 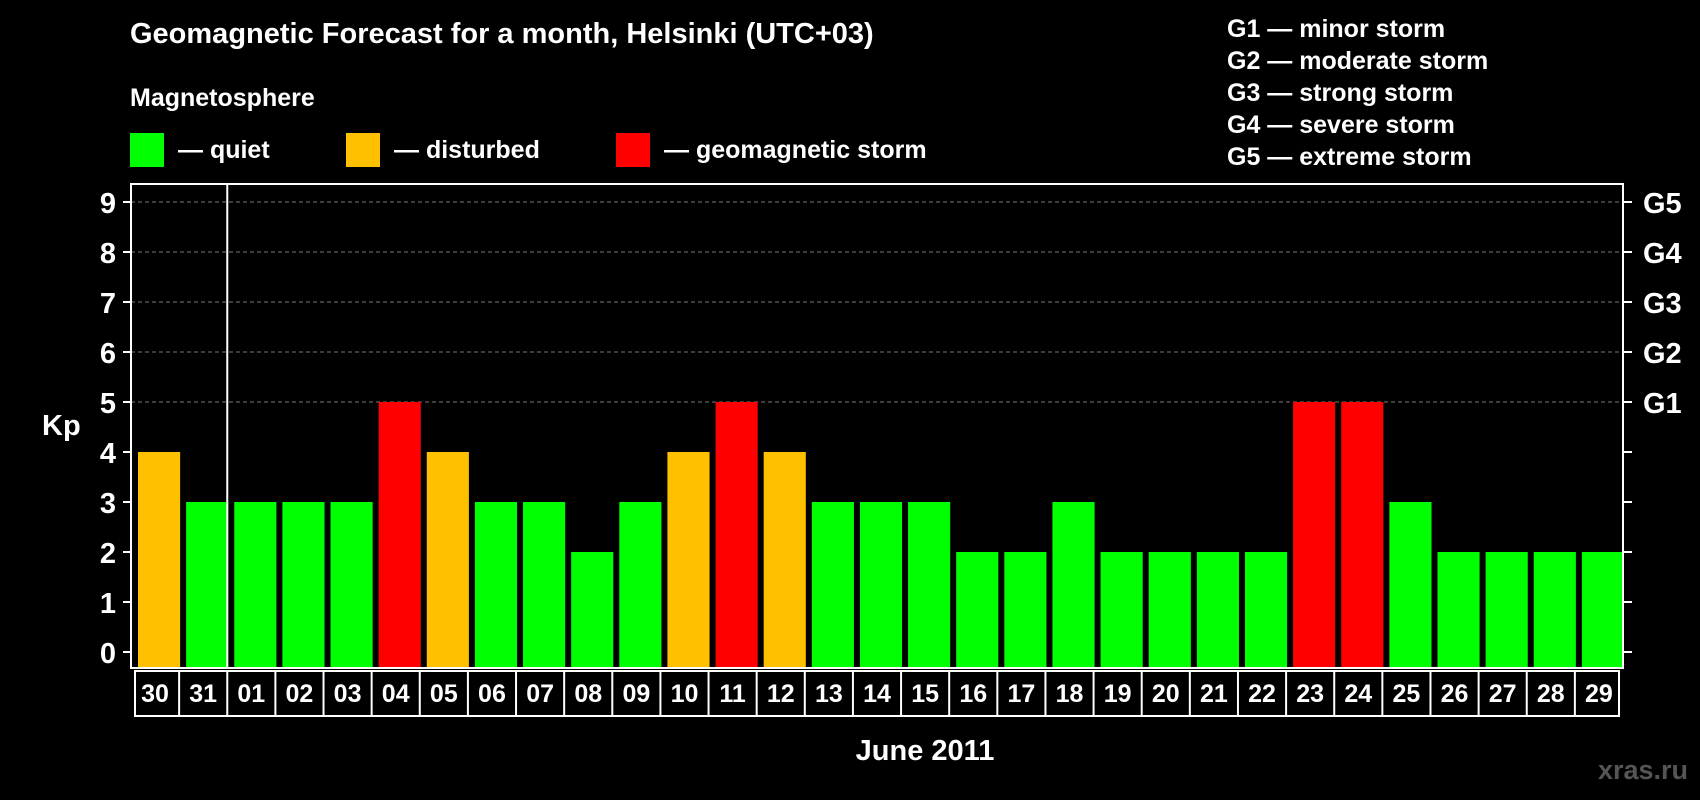 I want to click on x-tick-label-27: 27, so click(x=1503, y=694).